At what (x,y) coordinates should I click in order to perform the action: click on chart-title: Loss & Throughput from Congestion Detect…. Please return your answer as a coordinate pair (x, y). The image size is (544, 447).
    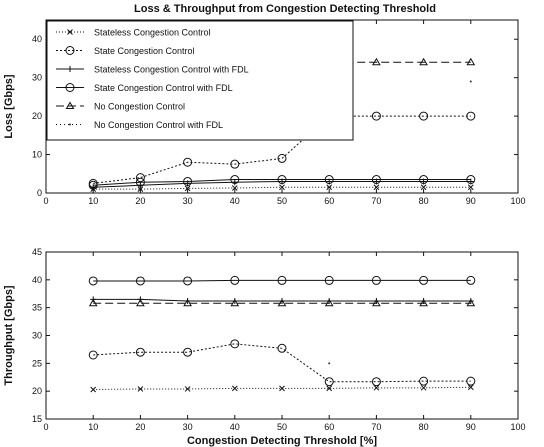
    Looking at the image, I should click on (285, 9).